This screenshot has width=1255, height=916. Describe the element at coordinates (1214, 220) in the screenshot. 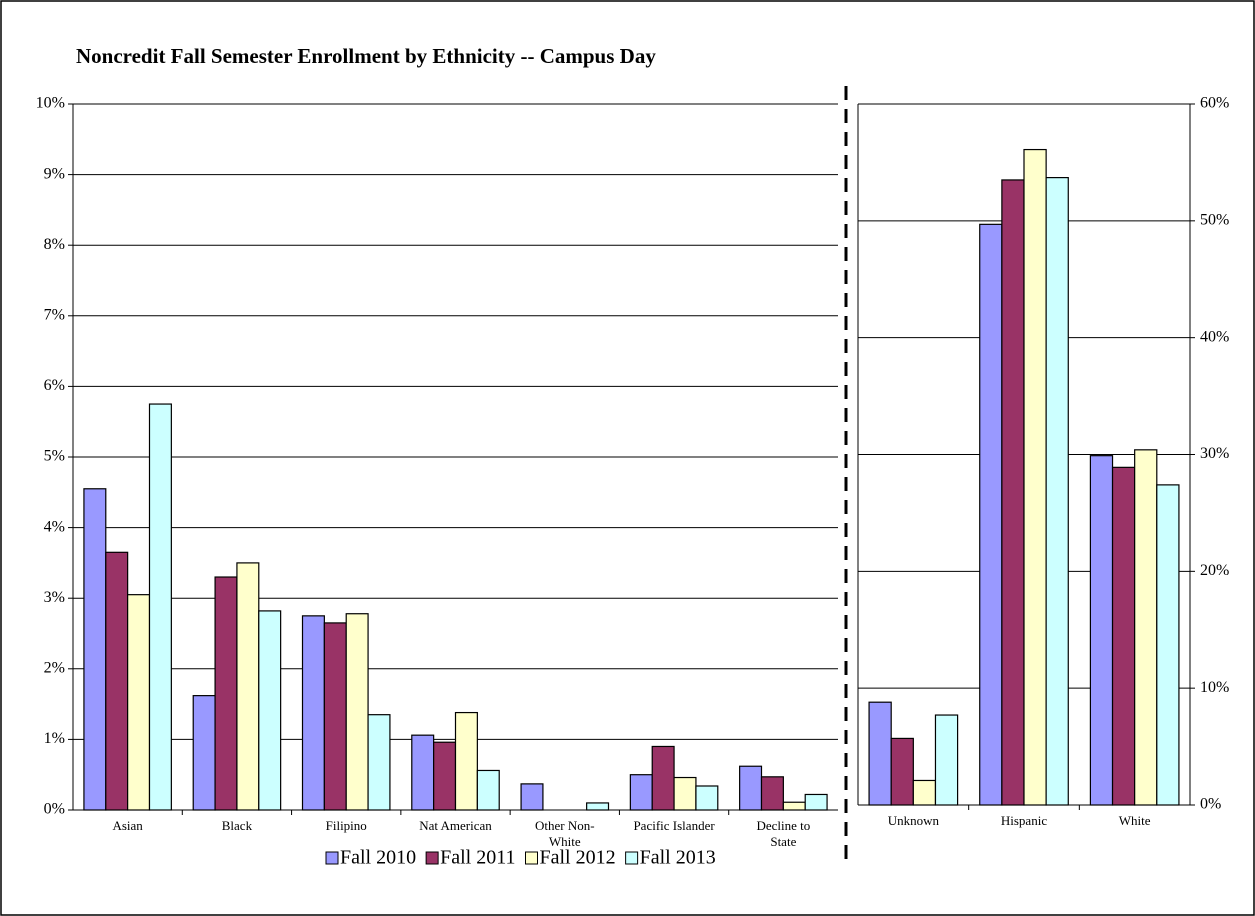

I see `y-tick-label: 50%` at that location.